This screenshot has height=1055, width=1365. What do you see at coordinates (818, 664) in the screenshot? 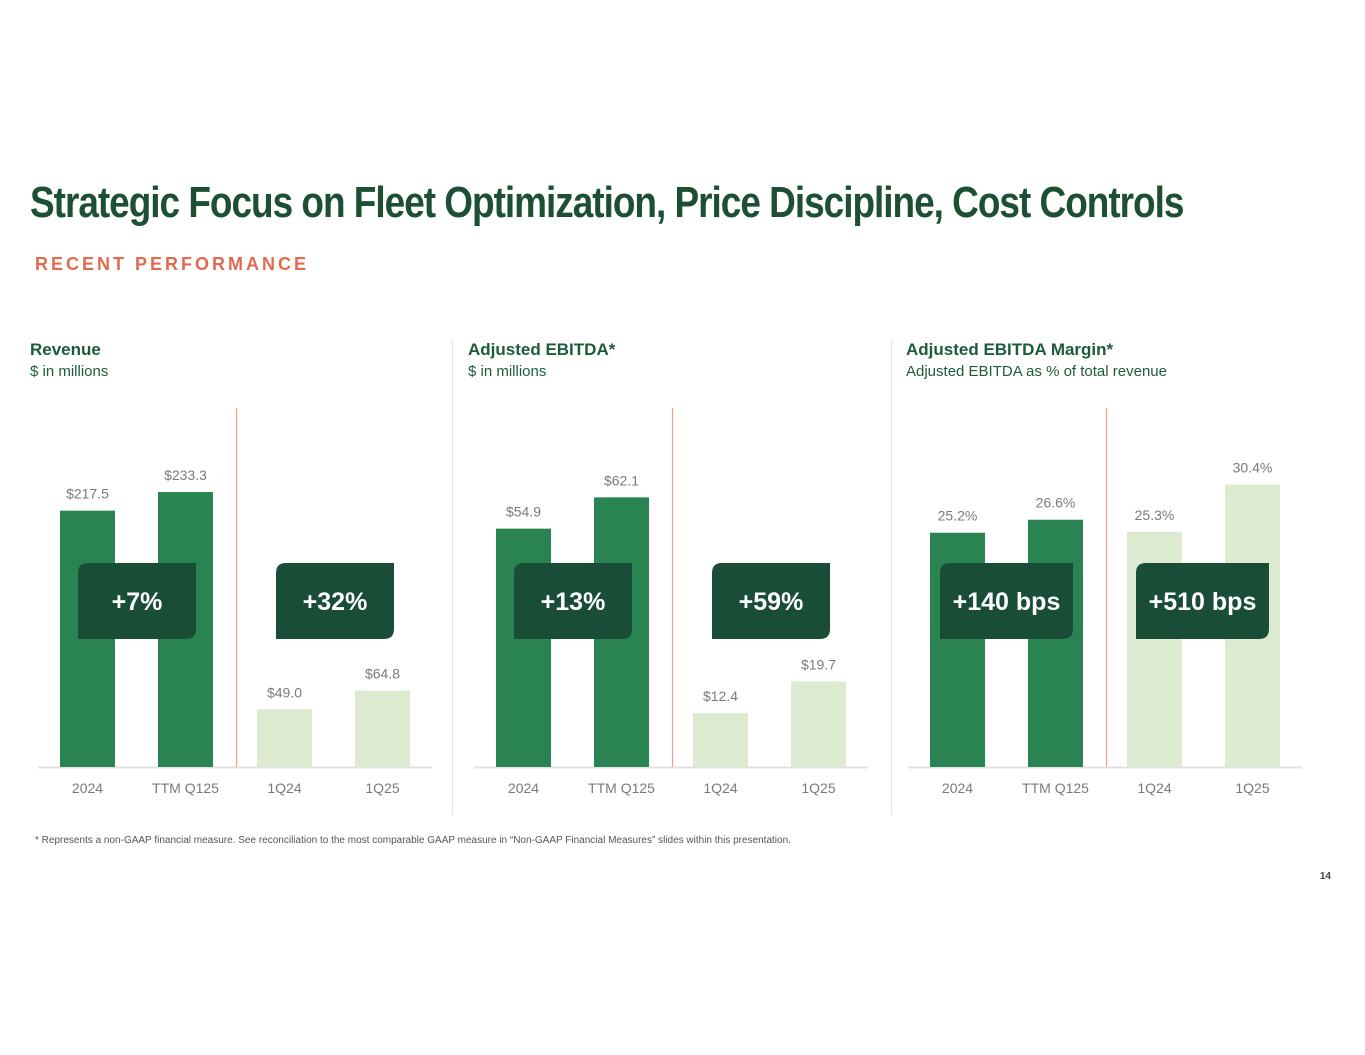
I see `data-label: $19.7` at bounding box center [818, 664].